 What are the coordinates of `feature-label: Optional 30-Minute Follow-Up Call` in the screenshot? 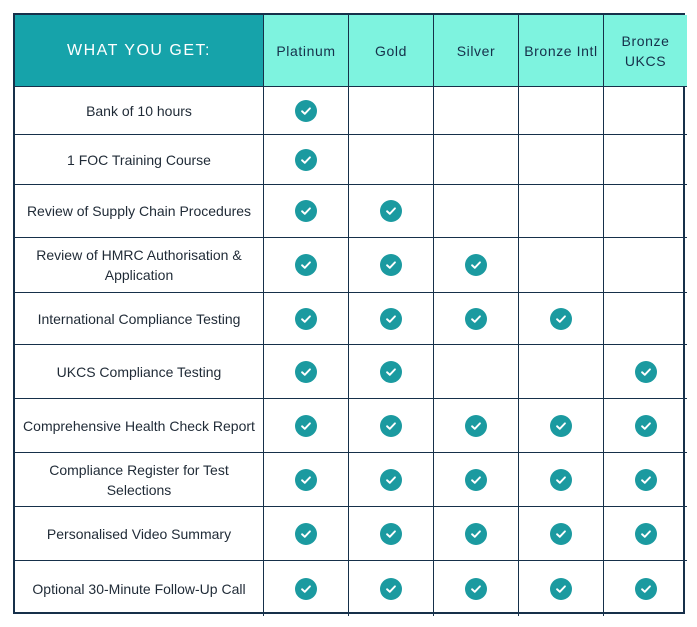 It's located at (139, 588).